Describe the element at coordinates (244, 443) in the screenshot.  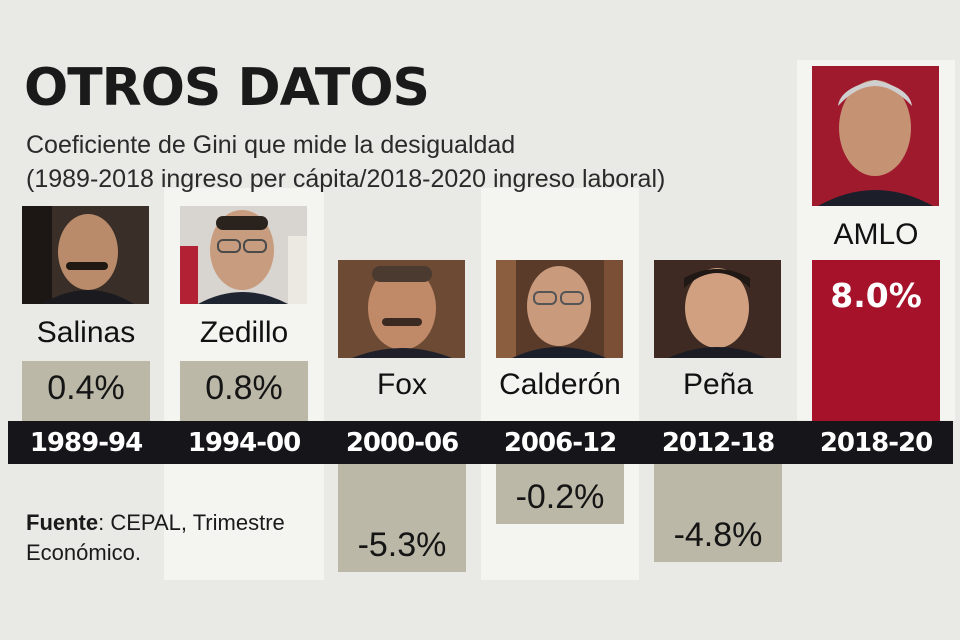
I see `period-label-1994-00: 1994-00` at that location.